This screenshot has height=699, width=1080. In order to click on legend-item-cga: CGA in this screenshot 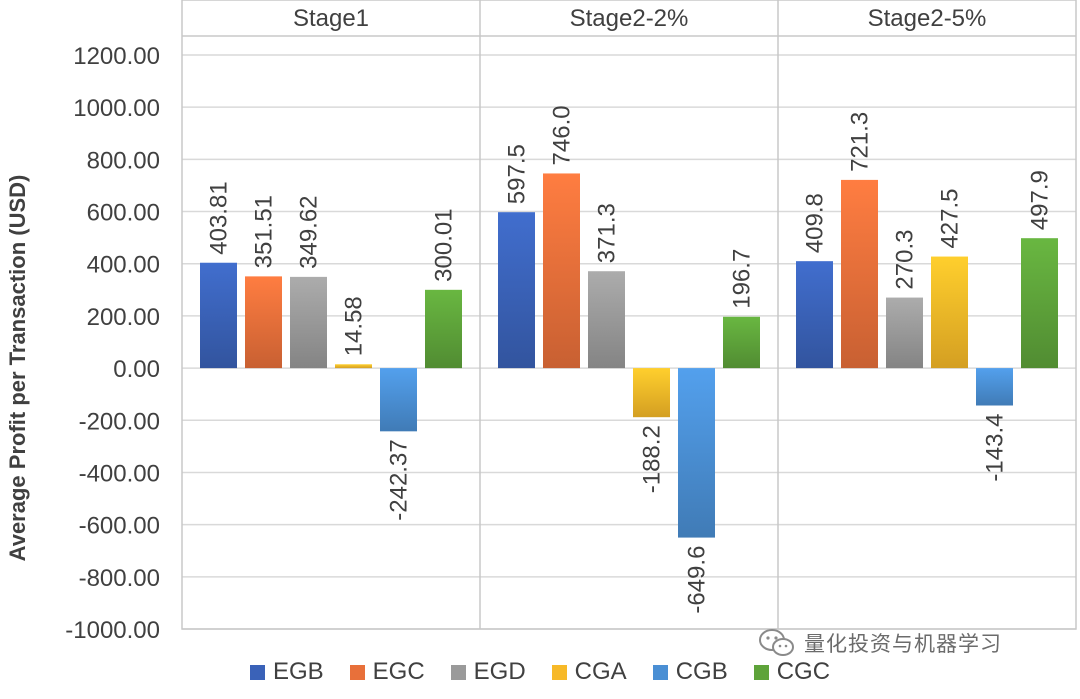, I will do `click(589, 672)`.